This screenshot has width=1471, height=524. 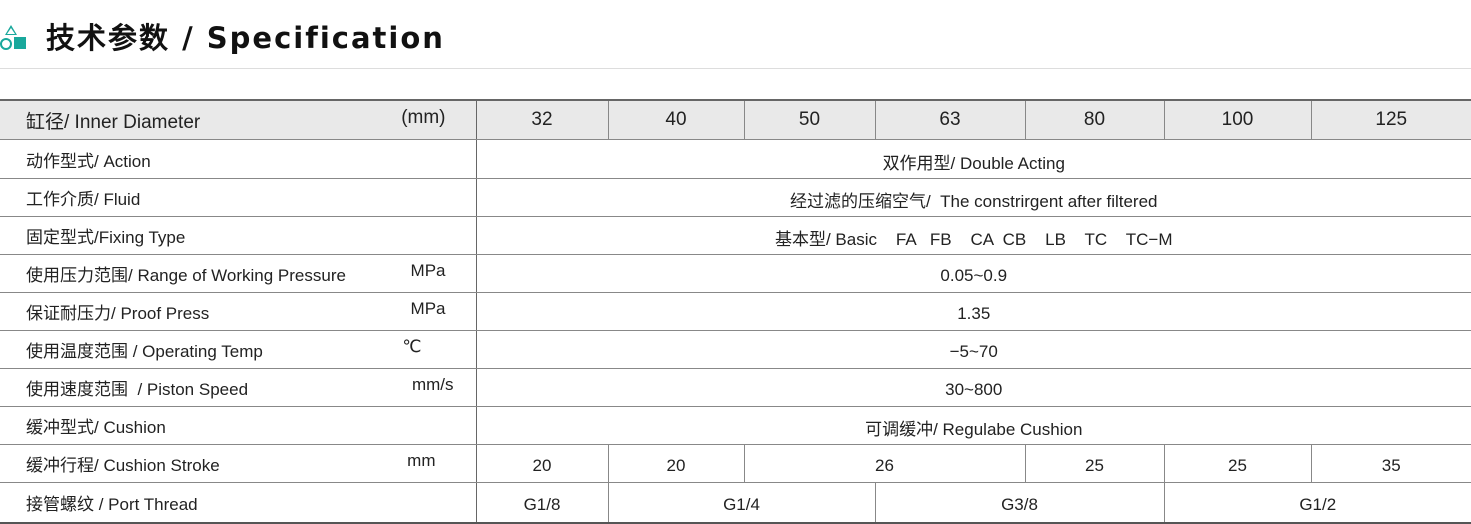 I want to click on bore-cell: 80, so click(x=1094, y=119).